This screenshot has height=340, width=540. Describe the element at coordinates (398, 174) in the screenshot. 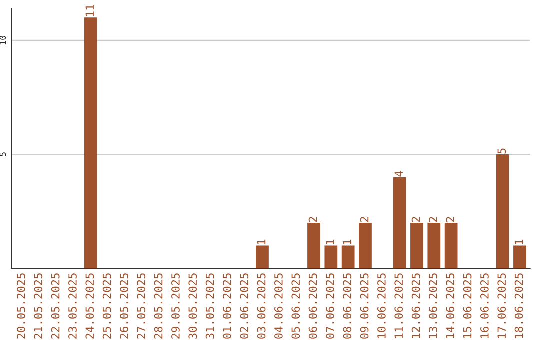

I see `data-label: 4` at that location.